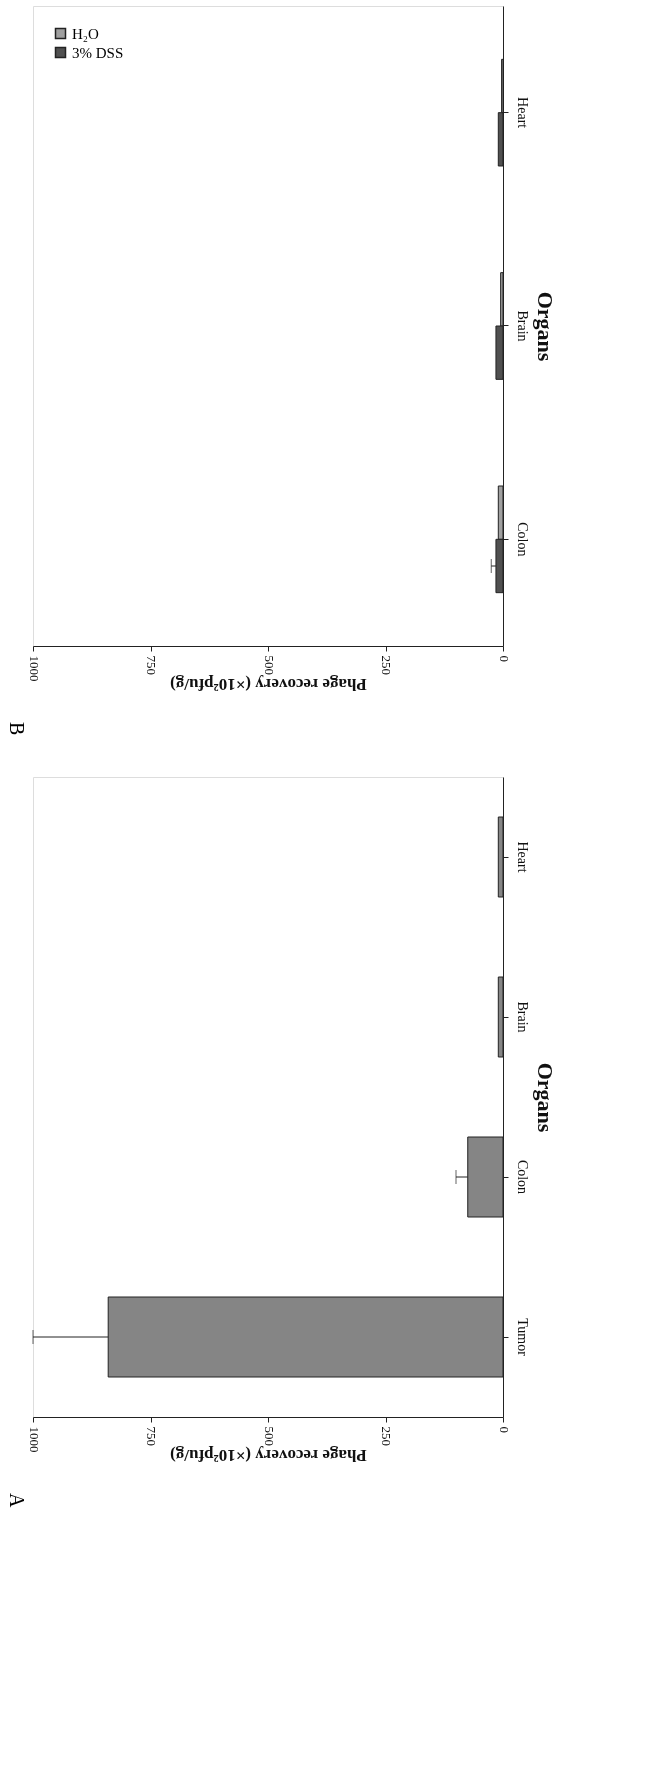 The width and height of the screenshot is (667, 1769). I want to click on text: B, so click(17, 729).